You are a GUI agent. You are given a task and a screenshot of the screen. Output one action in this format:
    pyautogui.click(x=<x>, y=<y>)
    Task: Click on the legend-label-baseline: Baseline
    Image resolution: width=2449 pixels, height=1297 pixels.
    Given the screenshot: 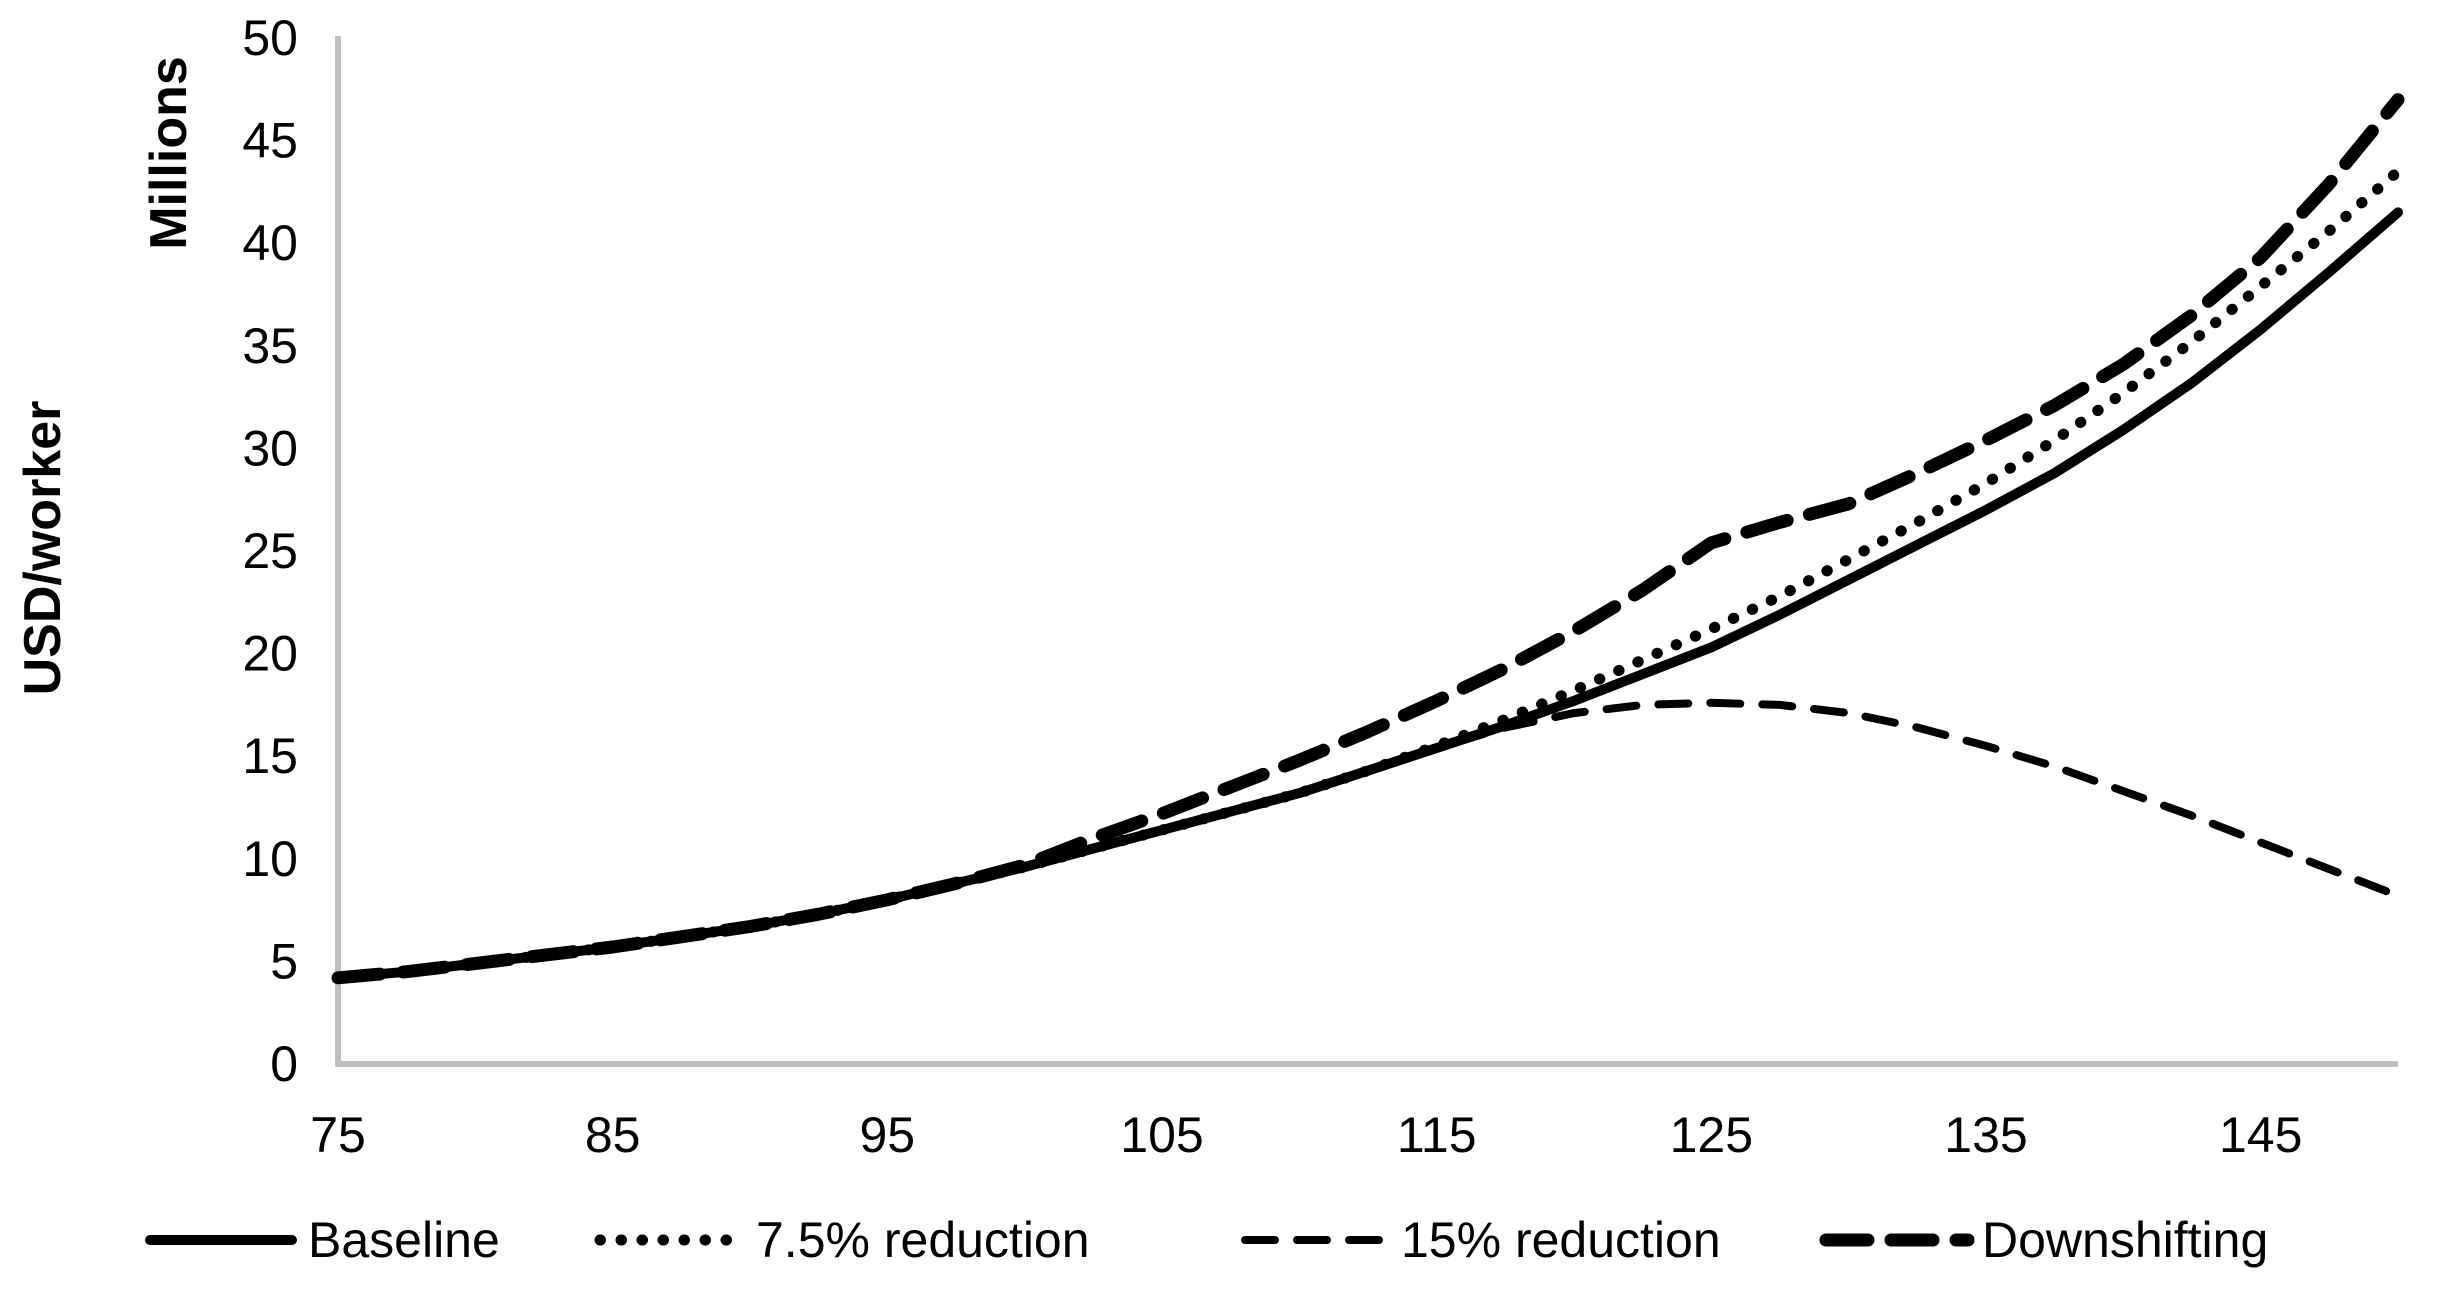 What is the action you would take?
    pyautogui.click(x=404, y=1240)
    